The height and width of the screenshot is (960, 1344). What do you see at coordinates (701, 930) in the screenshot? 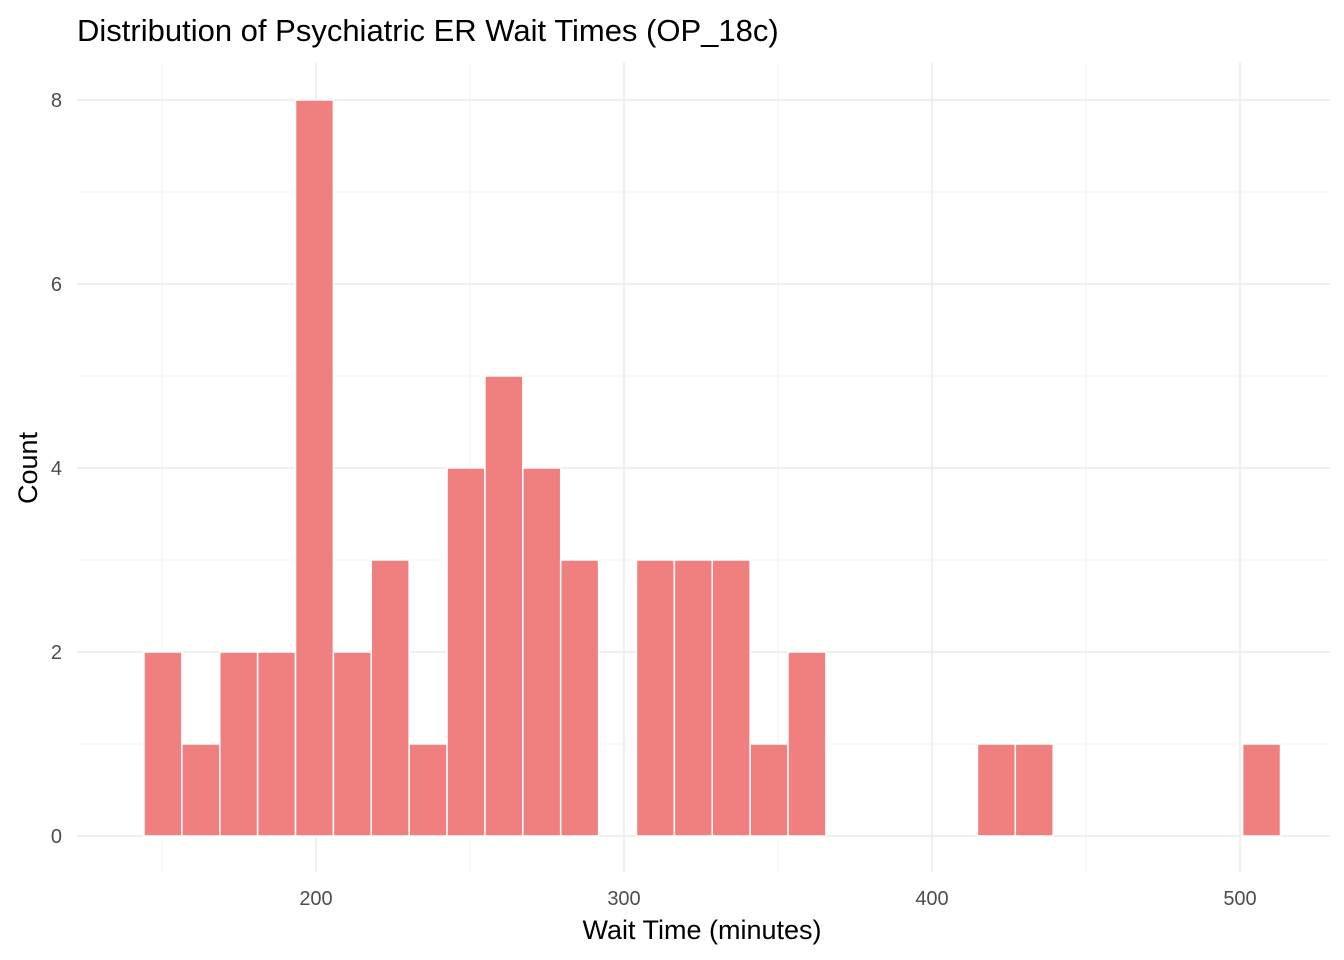
I see `x-axis-label: Wait Time (minutes)` at bounding box center [701, 930].